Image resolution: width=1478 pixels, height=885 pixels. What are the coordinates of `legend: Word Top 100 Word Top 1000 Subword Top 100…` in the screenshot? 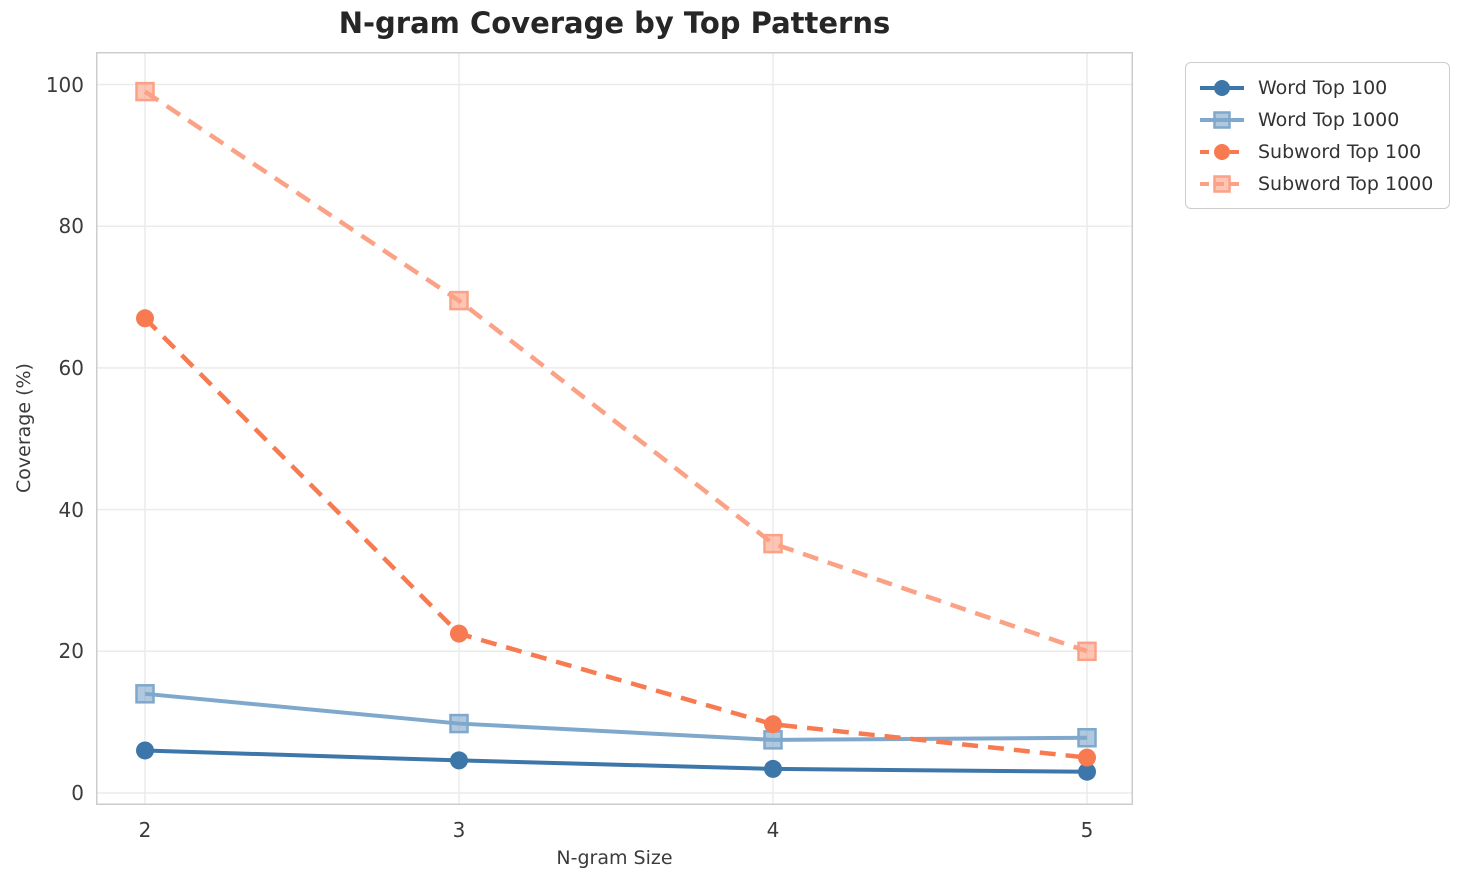 It's located at (1318, 135).